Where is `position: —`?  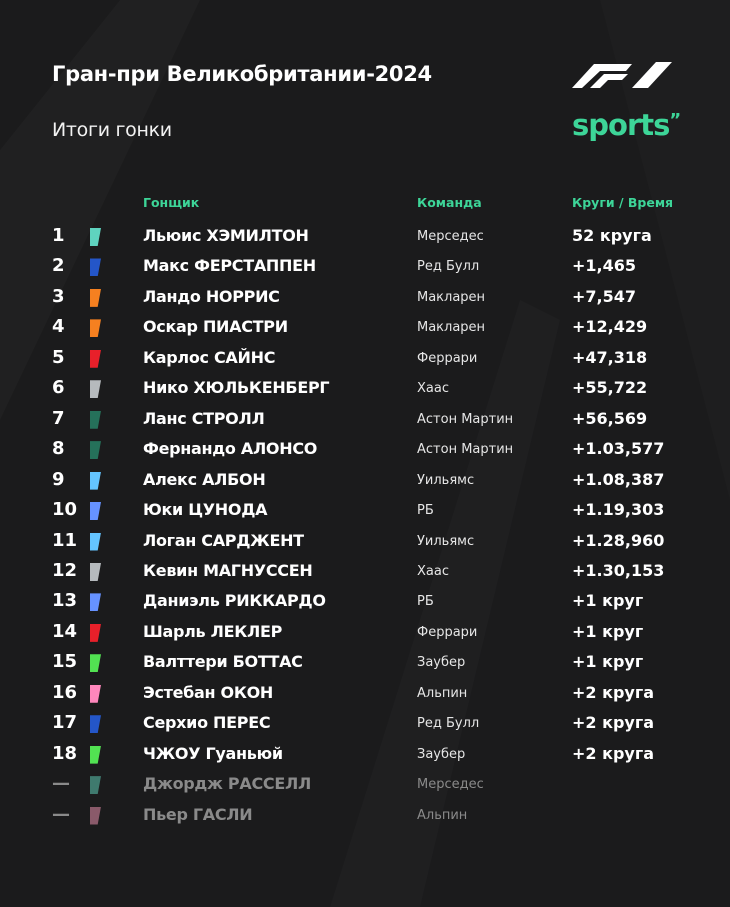 position: — is located at coordinates (61, 814).